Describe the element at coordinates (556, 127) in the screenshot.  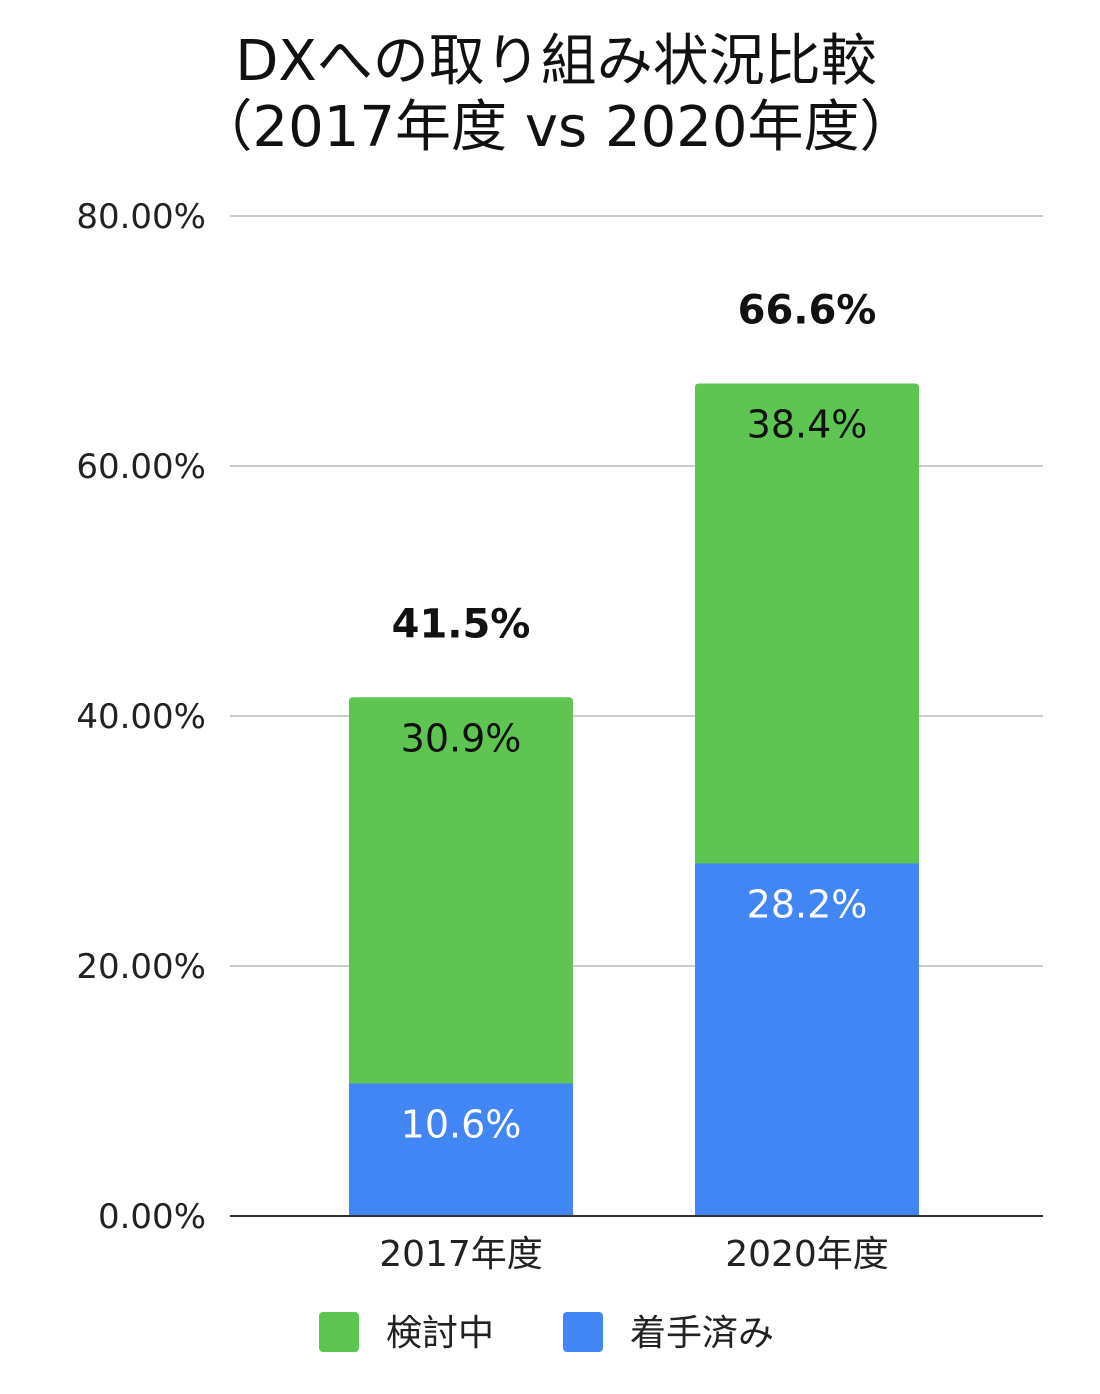
I see `chart-subtitle: （2017年度 vs 2020年度）` at that location.